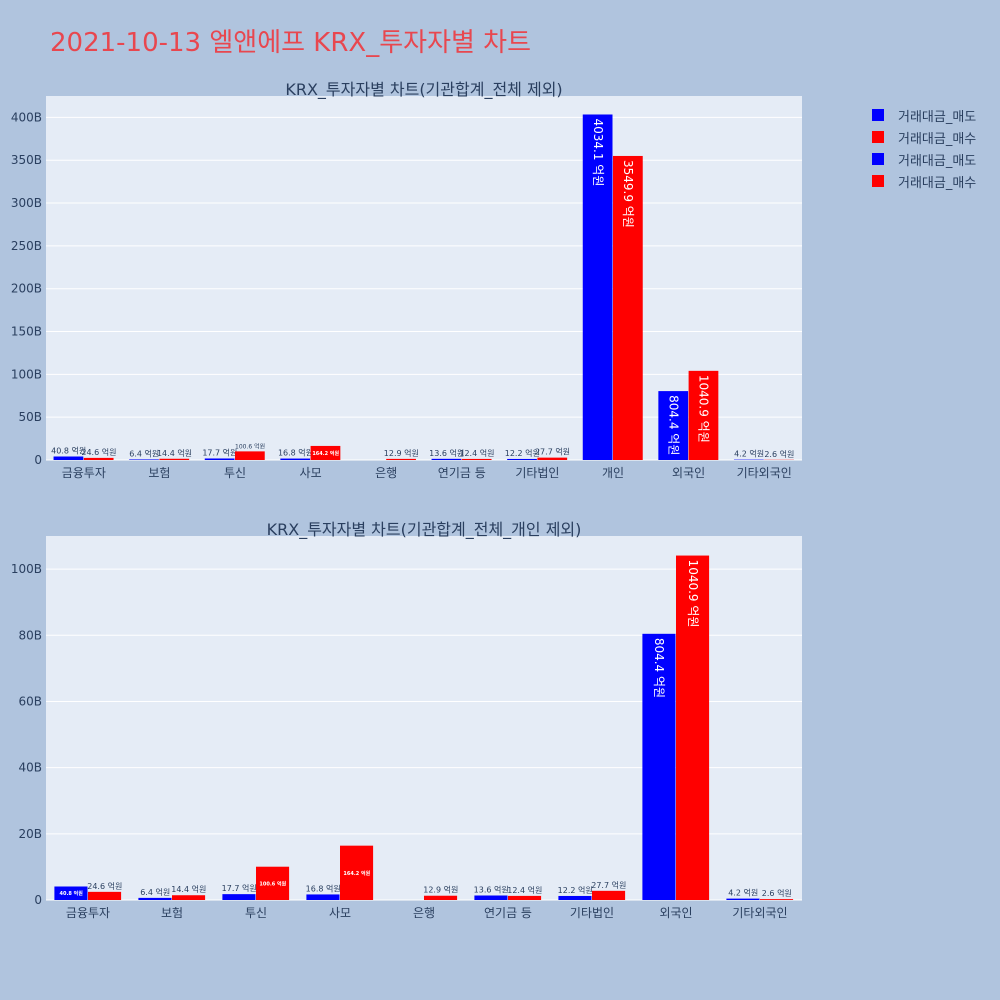  Describe the element at coordinates (575, 890) in the screenshot. I see `data-label: 12.2 억원` at that location.